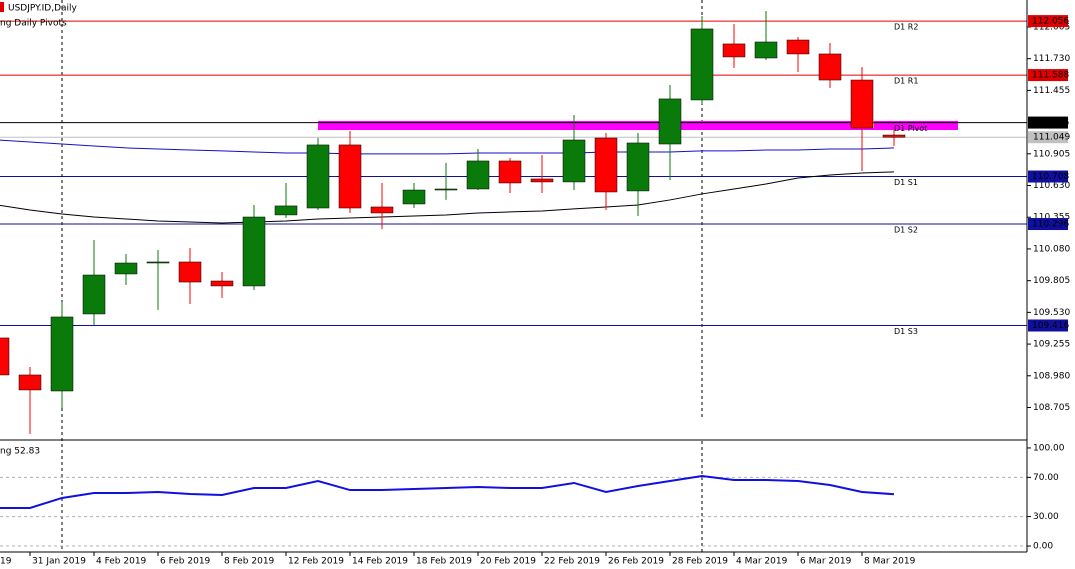  Describe the element at coordinates (700, 562) in the screenshot. I see `x-tick-label: 28 Feb 2019` at that location.